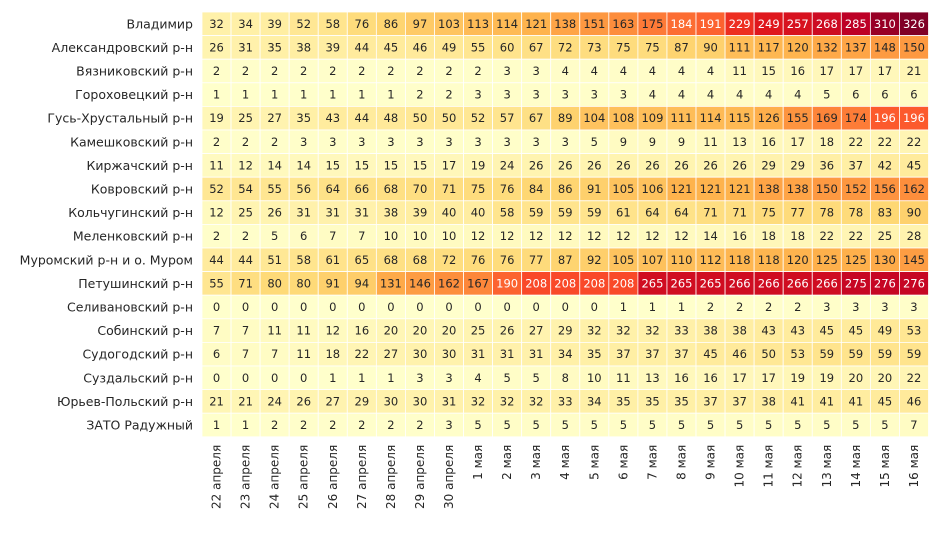  I want to click on cell-value-label: 53, so click(797, 354).